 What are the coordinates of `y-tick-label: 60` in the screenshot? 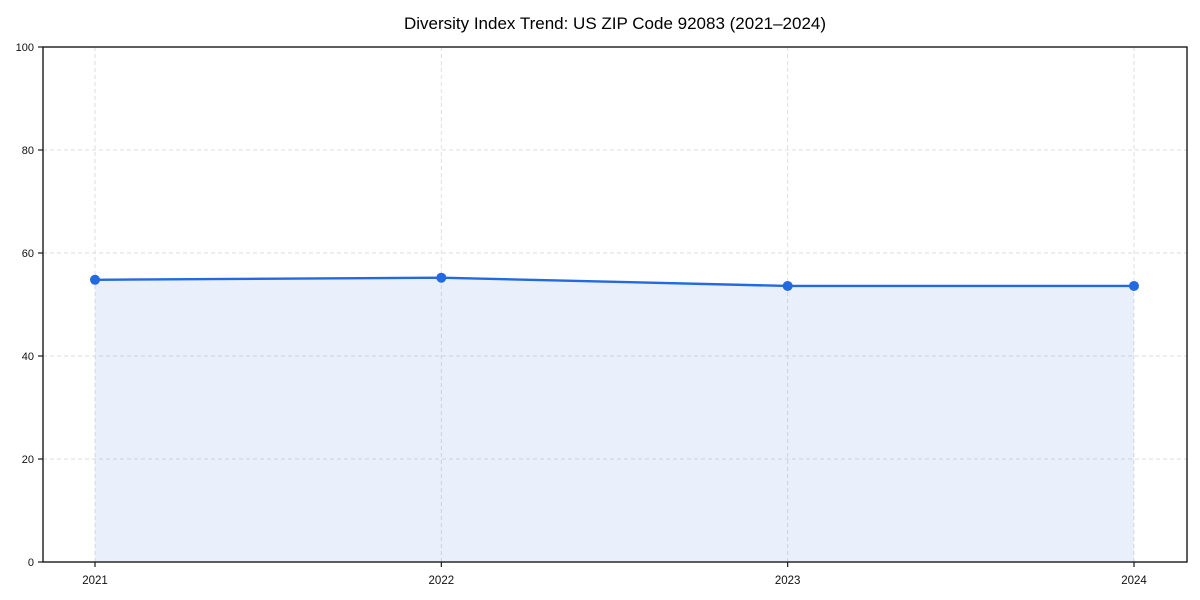 It's located at (28, 254).